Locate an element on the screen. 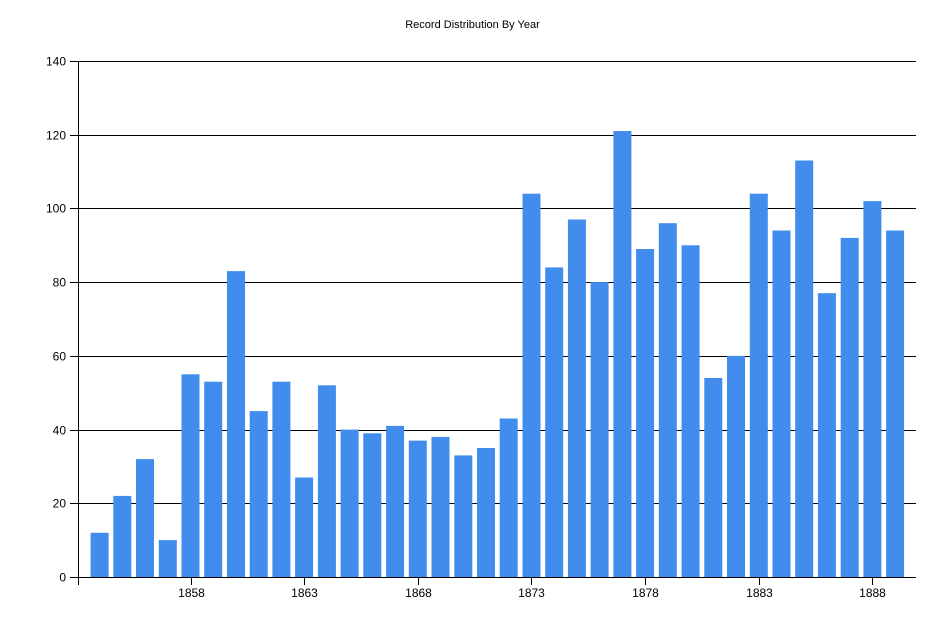 The height and width of the screenshot is (630, 945). y-tick-label: 20 is located at coordinates (60, 504).